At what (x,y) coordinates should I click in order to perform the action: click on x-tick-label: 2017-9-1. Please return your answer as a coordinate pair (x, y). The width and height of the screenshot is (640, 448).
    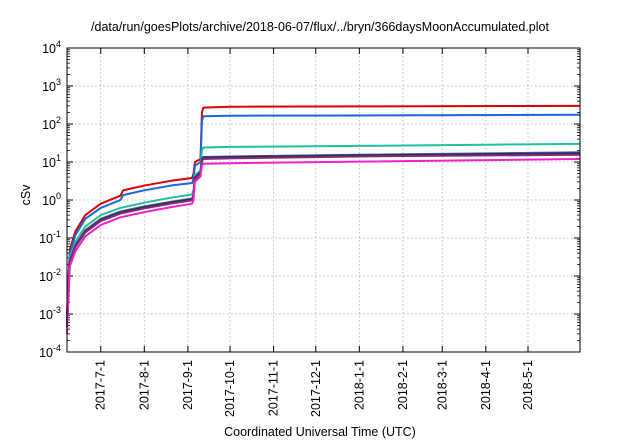
    Looking at the image, I should click on (188, 385).